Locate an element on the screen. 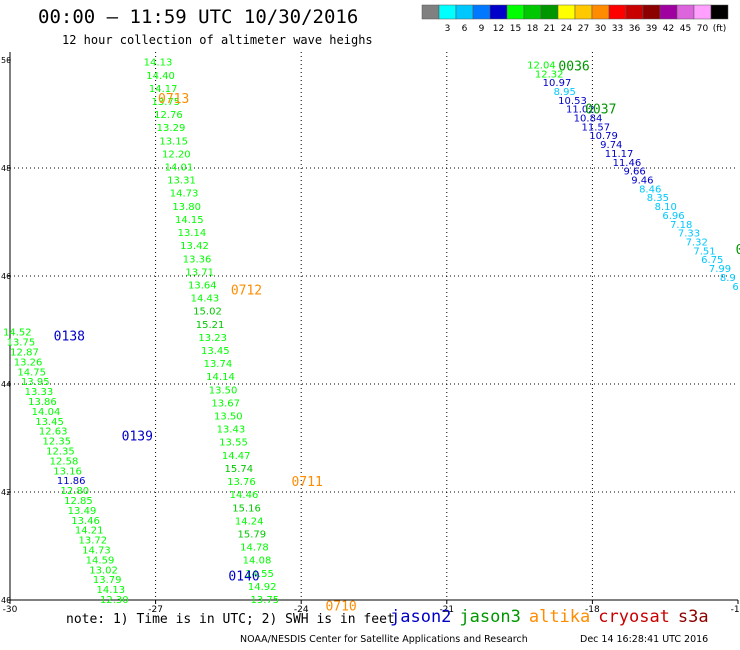 The image size is (740, 650). satellite-legend-altika: altika is located at coordinates (559, 617).